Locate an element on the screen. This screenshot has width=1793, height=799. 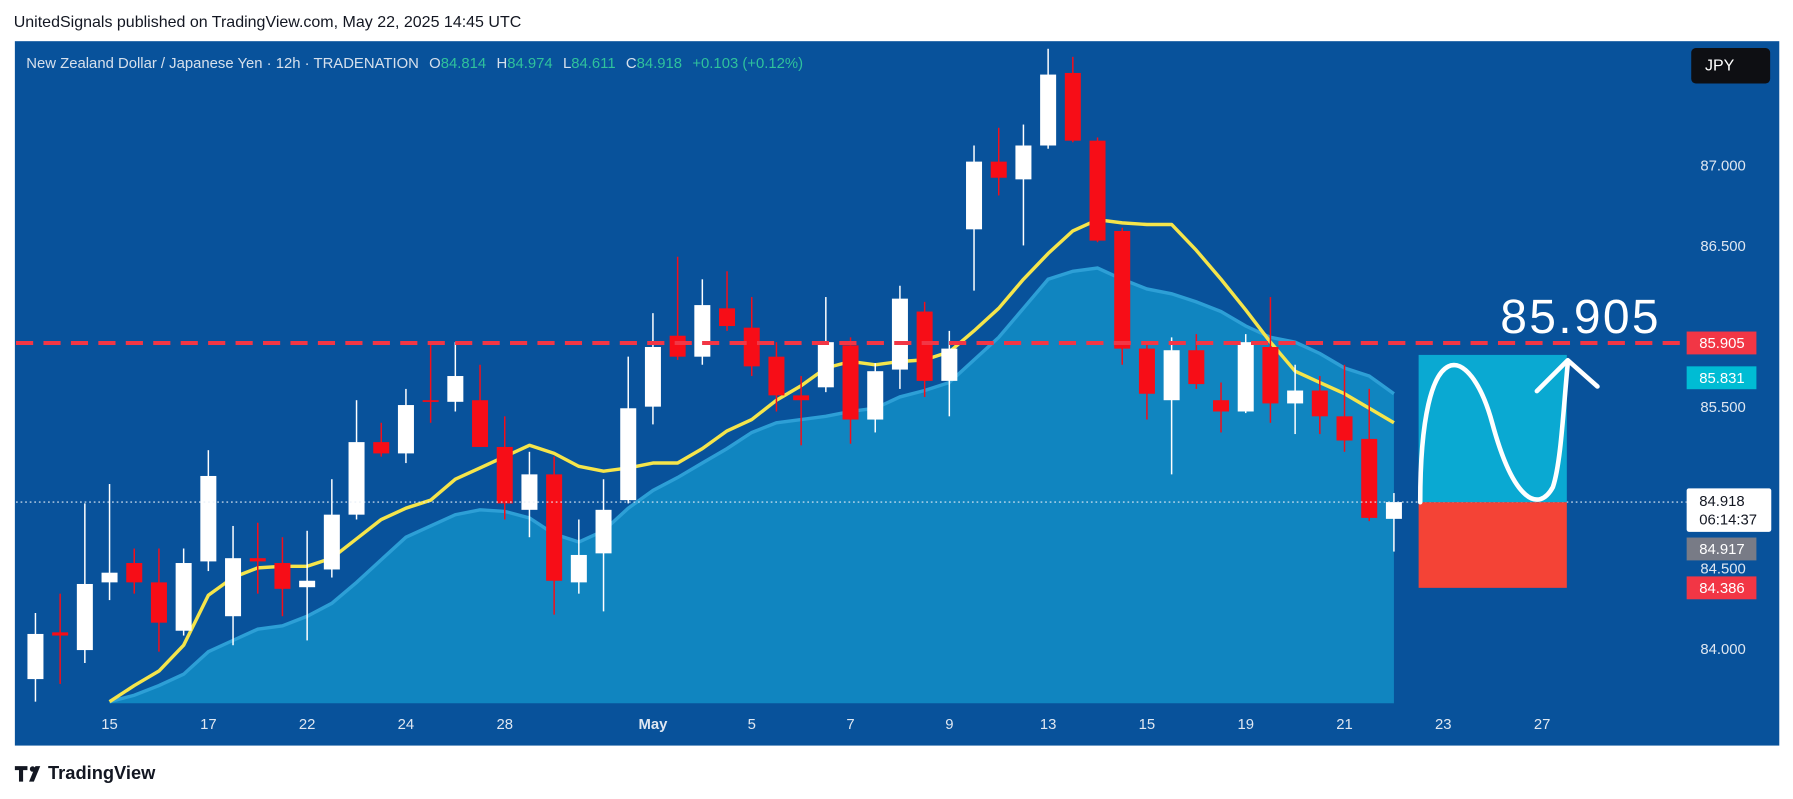
x-tick-label: 21 is located at coordinates (1344, 725).